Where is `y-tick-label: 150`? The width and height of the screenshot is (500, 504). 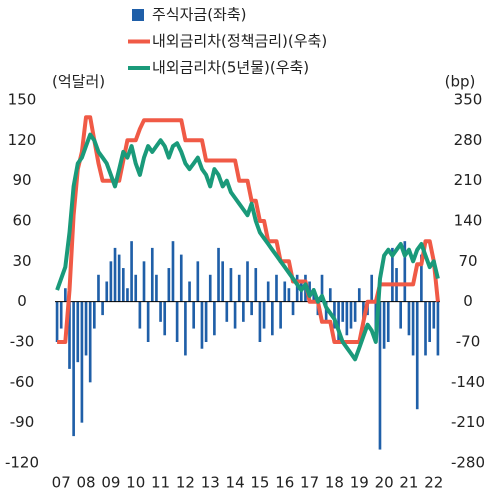
y-tick-label: 150 is located at coordinates (22, 100).